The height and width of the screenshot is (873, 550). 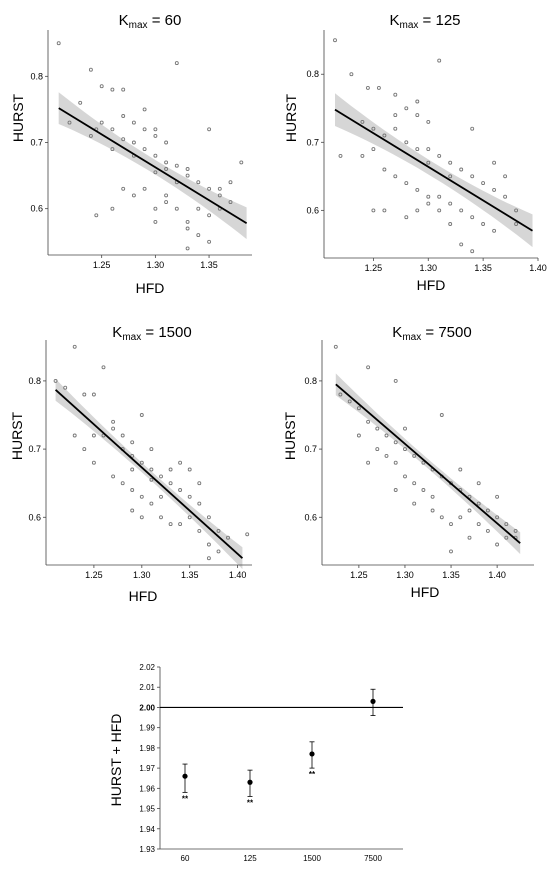 What do you see at coordinates (116, 760) in the screenshot?
I see `y-axis-label: HURST + HFD` at bounding box center [116, 760].